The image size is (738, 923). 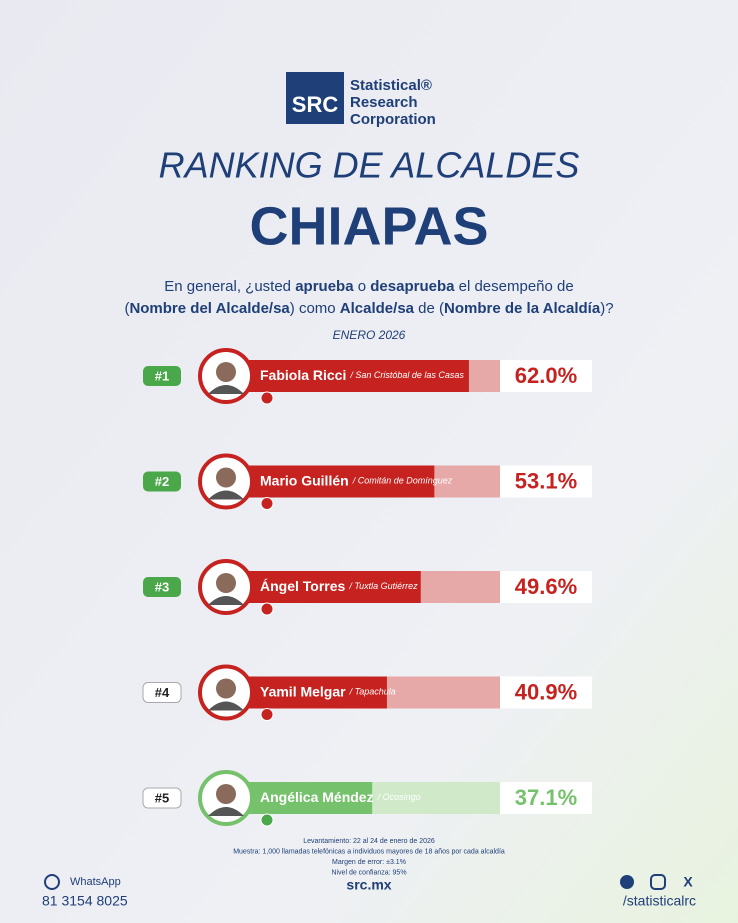 What do you see at coordinates (368, 226) in the screenshot?
I see `title: CHIAPAS` at bounding box center [368, 226].